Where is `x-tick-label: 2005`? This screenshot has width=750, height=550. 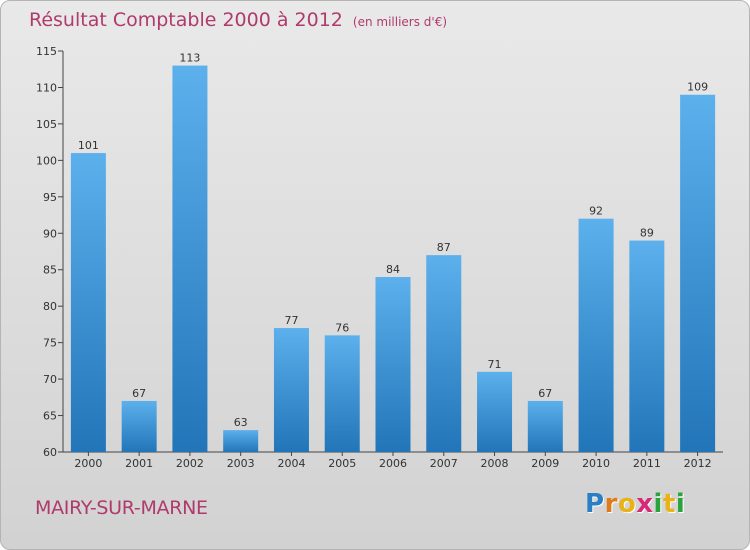 x-tick-label: 2005 is located at coordinates (342, 463).